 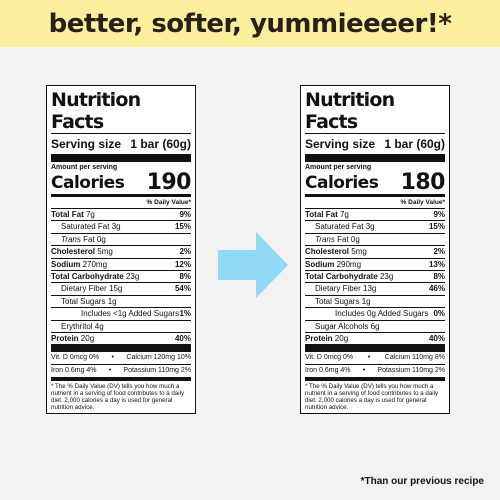 What do you see at coordinates (121, 325) in the screenshot?
I see `erythritol-row: Erythritol 4g` at bounding box center [121, 325].